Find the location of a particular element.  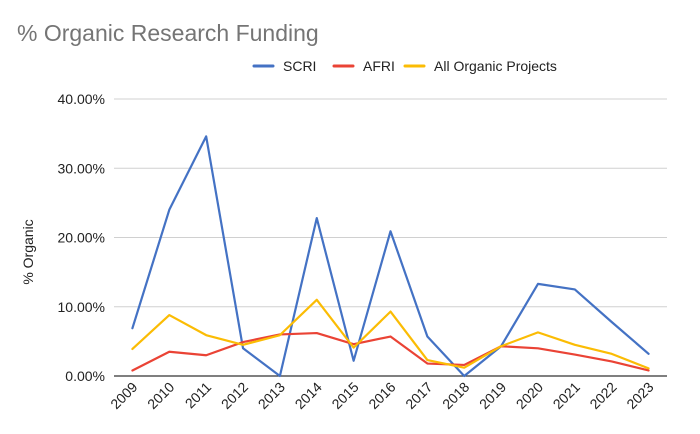

x-tick-label: 2016 is located at coordinates (381, 395).